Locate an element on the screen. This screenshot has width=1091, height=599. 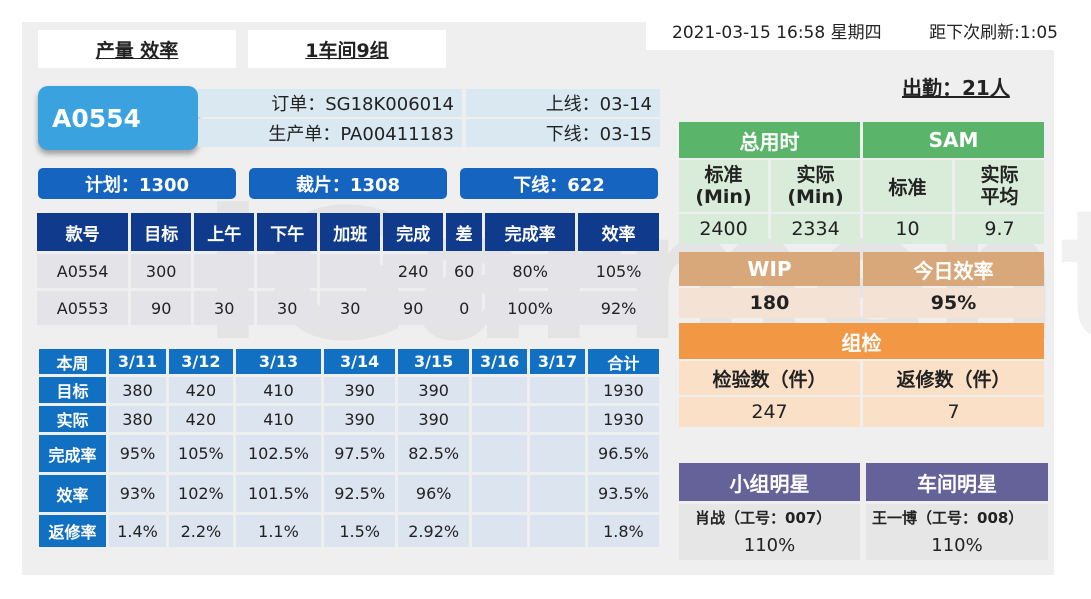
table-row: 返修率 1.4% 2.2% 1.1% 1.5% 2.92% 1.8% is located at coordinates (349, 531).